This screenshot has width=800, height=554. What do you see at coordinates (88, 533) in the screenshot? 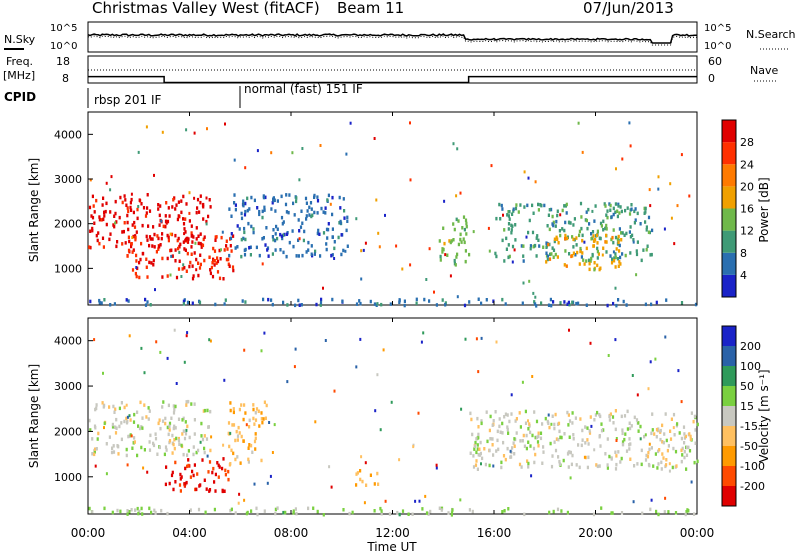
I see `x-tick-label: 00:00` at bounding box center [88, 533].